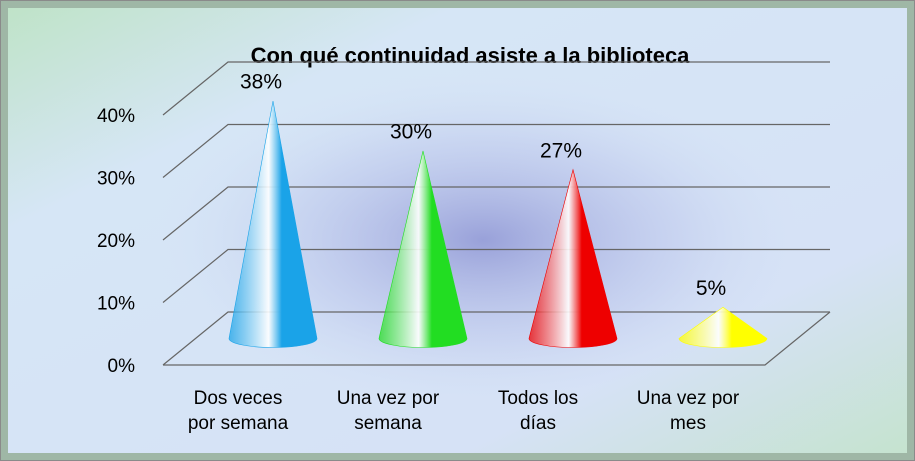  Describe the element at coordinates (538, 411) in the screenshot. I see `x-tick-label: Todos los días` at that location.